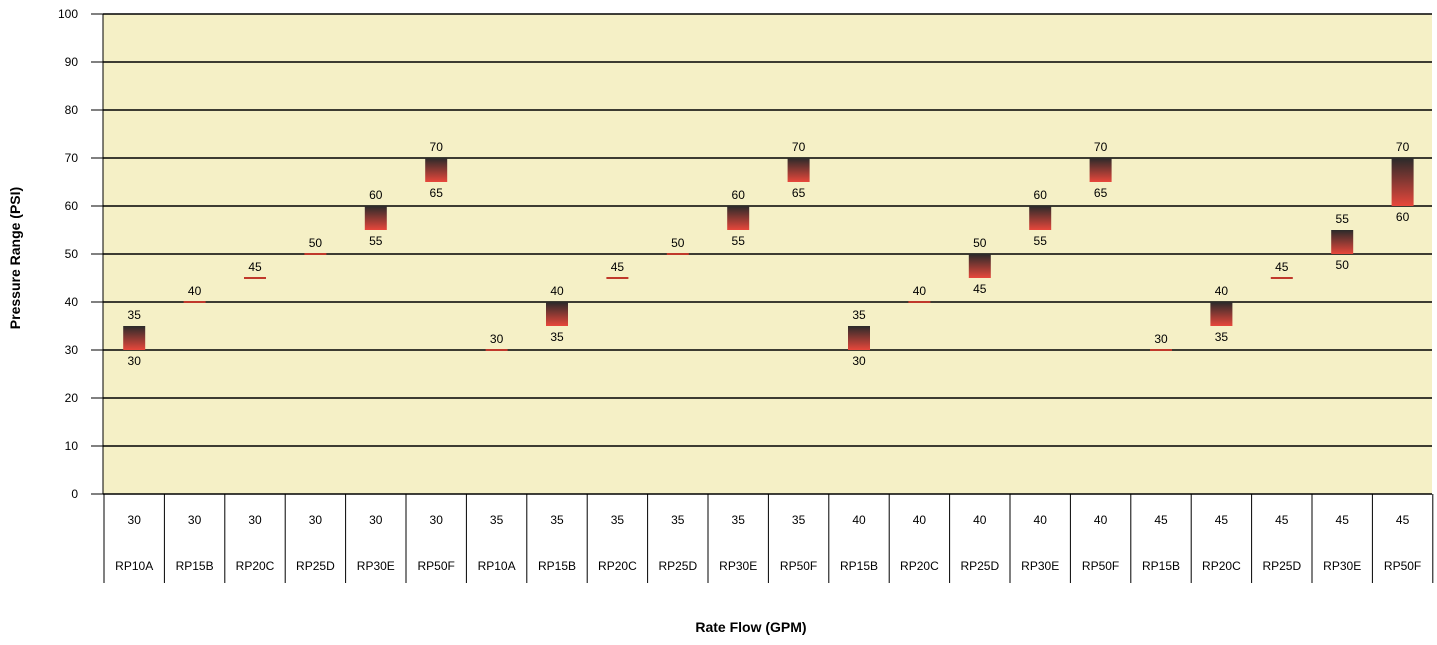  I want to click on y-tick-label: 100, so click(68, 14).